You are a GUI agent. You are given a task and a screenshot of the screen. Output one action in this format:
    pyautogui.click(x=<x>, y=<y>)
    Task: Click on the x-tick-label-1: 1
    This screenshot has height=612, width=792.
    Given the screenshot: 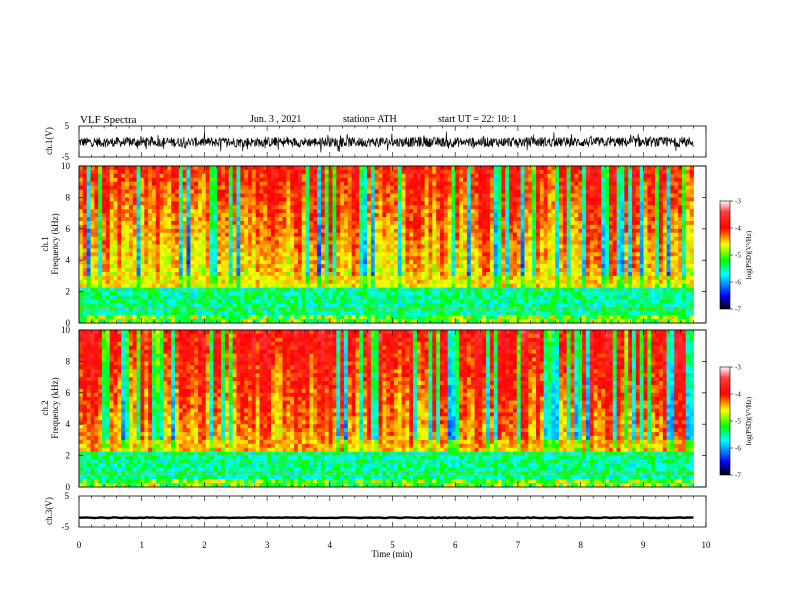 What is the action you would take?
    pyautogui.click(x=141, y=545)
    